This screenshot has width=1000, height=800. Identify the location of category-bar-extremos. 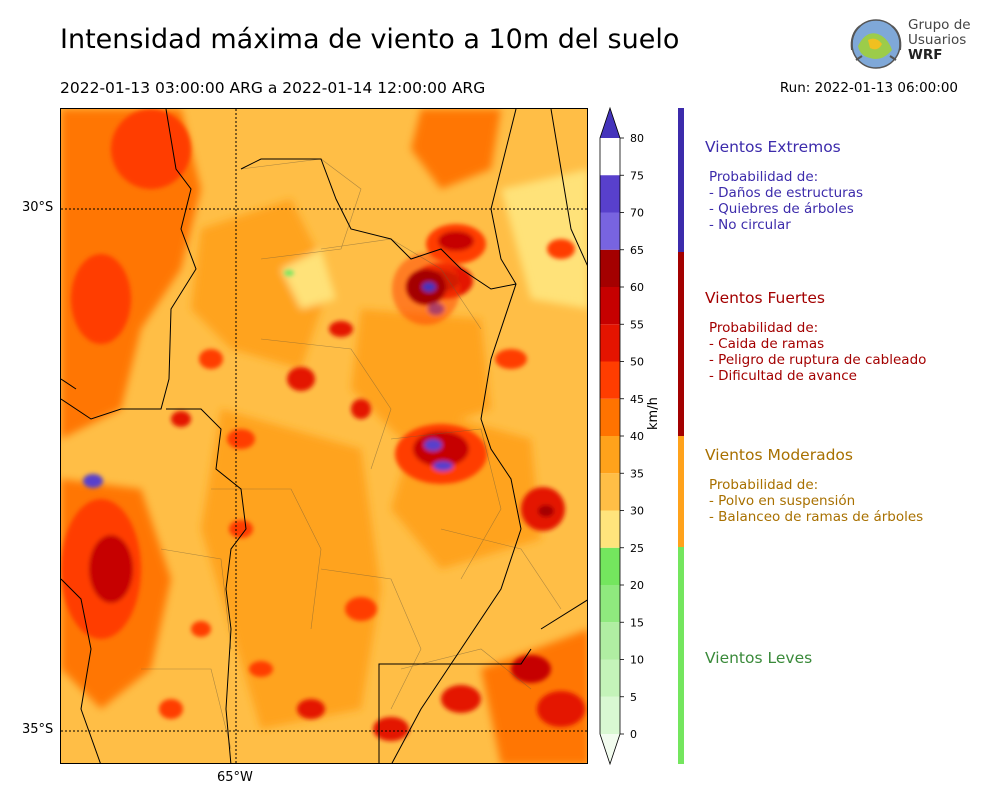
(681, 180).